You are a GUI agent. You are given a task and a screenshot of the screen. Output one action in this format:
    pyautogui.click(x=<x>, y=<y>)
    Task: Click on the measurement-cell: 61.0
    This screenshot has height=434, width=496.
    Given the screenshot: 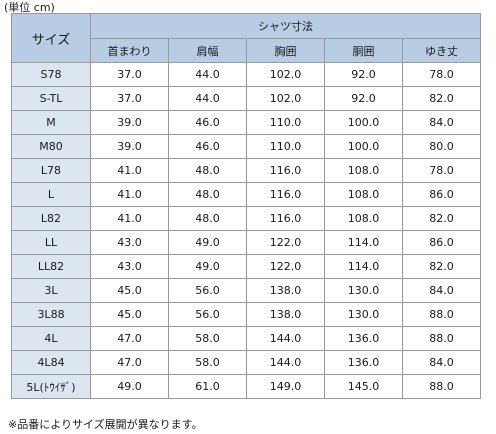 What is the action you would take?
    pyautogui.click(x=207, y=386)
    